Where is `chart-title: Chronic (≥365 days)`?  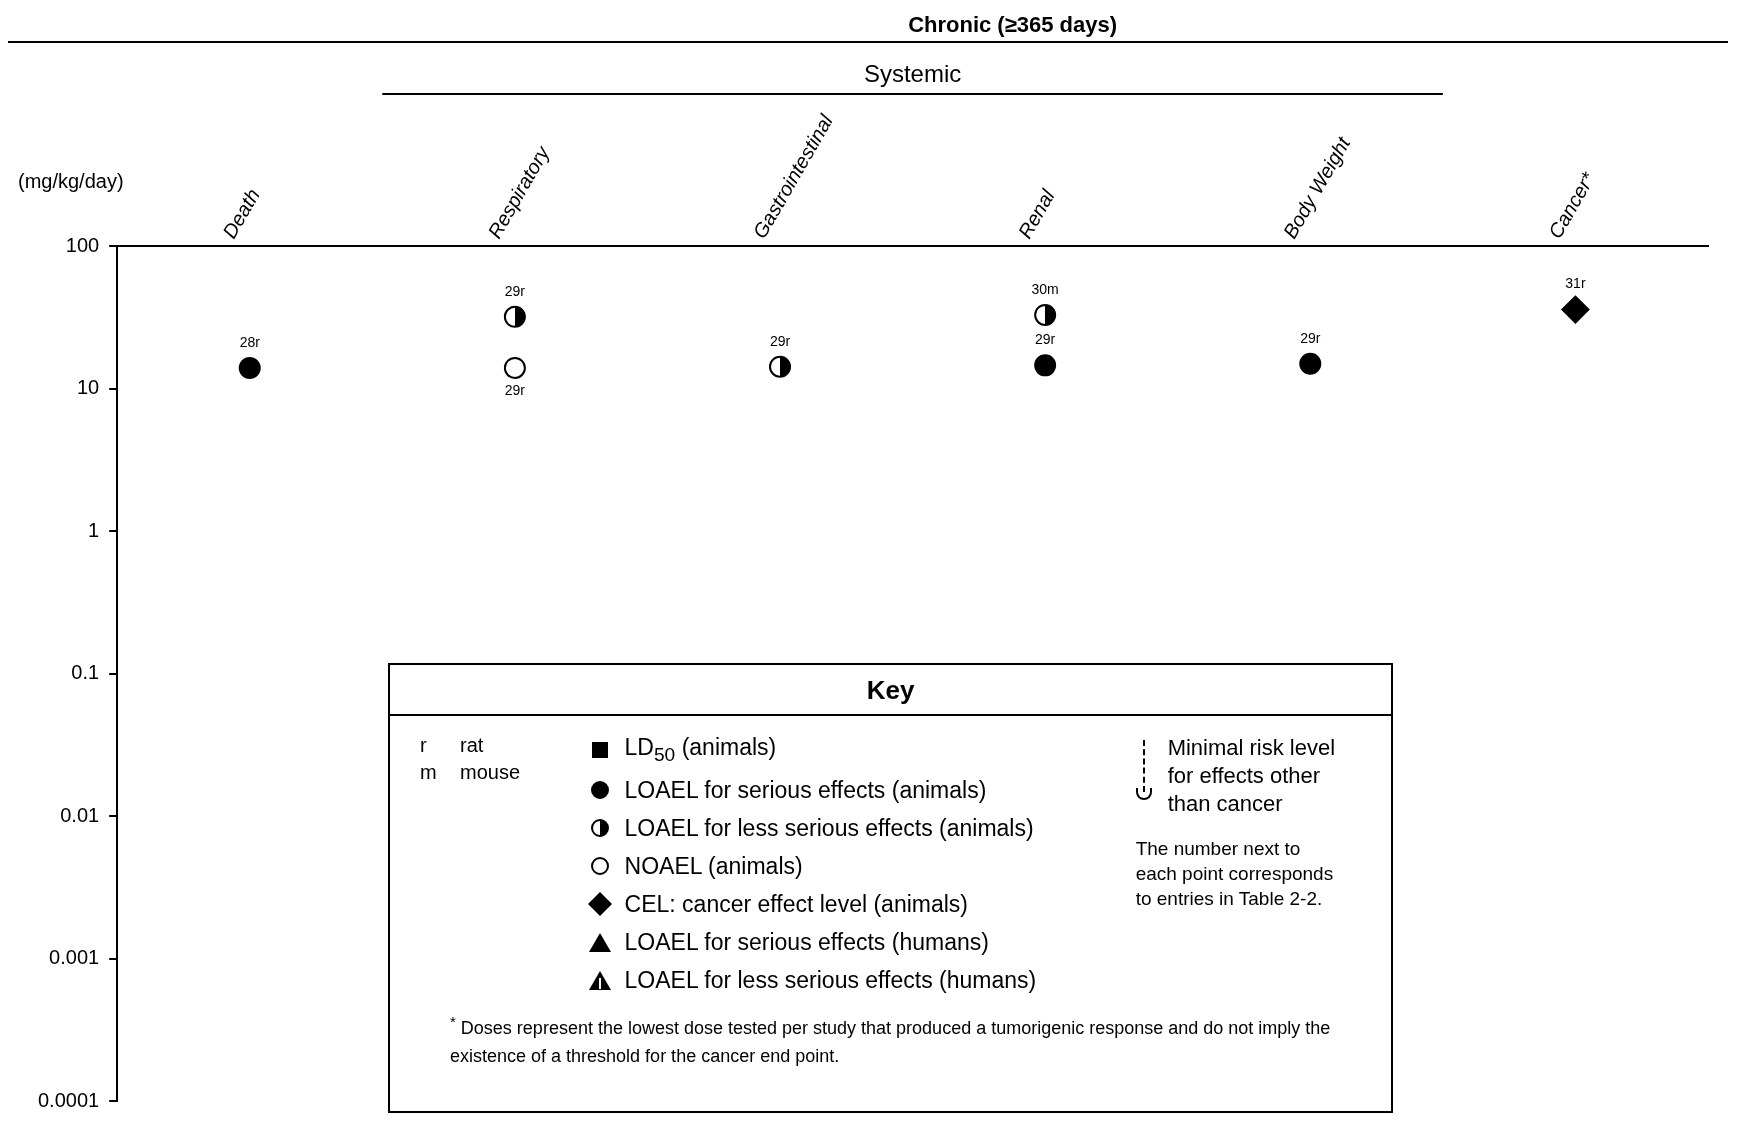 chart-title: Chronic (≥365 days) is located at coordinates (1013, 24).